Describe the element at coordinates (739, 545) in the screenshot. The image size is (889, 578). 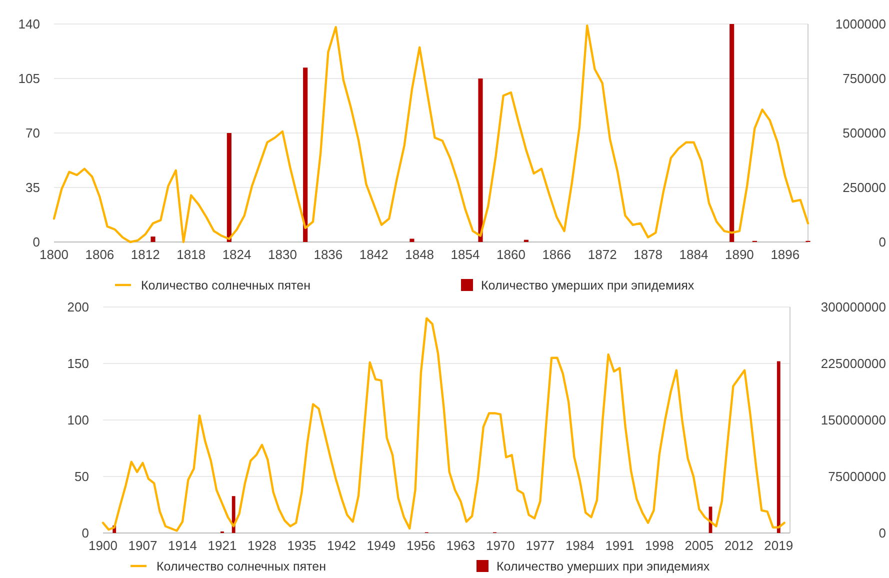
I see `x-tick-label: 2012` at that location.